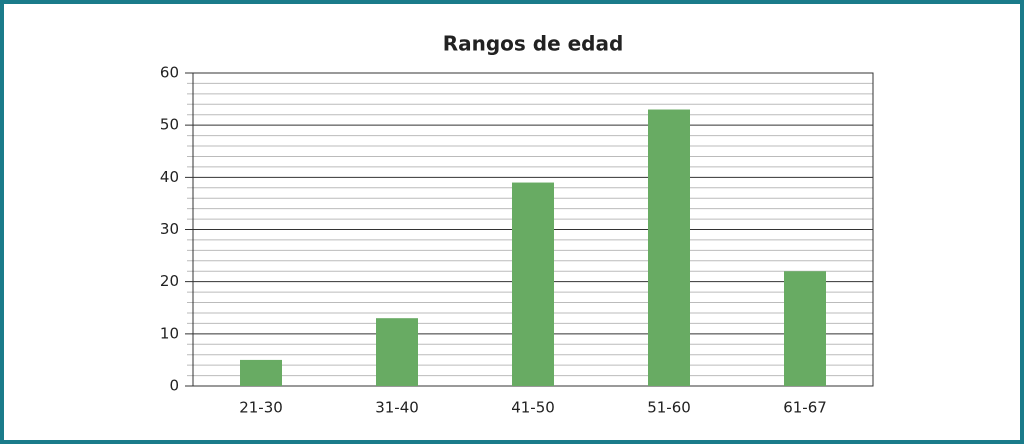 Image resolution: width=1025 pixels, height=446 pixels. Describe the element at coordinates (169, 125) in the screenshot. I see `y-tick-label: 50` at that location.